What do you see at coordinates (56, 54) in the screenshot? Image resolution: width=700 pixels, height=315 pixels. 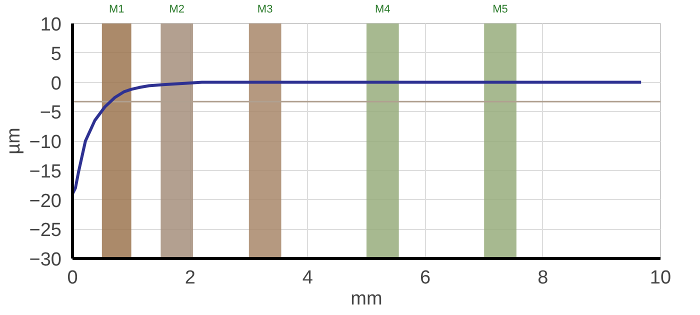 I see `y-tick-label: 5` at bounding box center [56, 54].